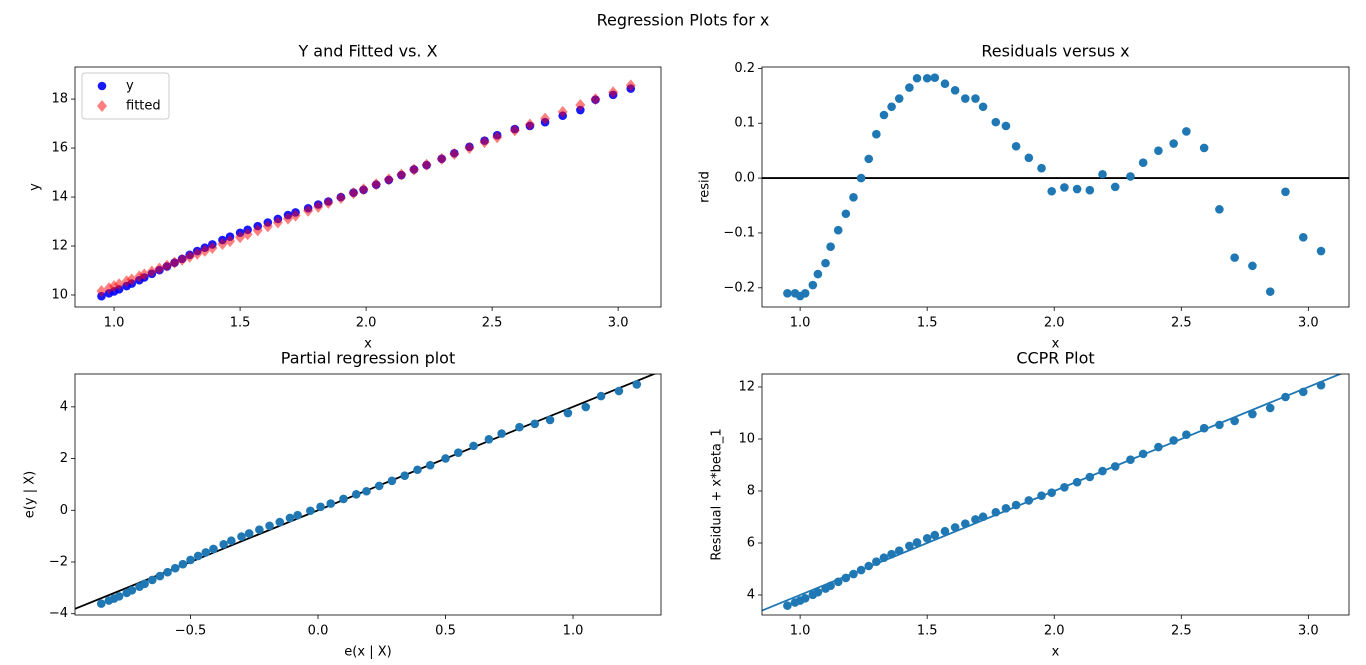 The image size is (1366, 665). What do you see at coordinates (744, 68) in the screenshot?
I see `y-tick-label: 0.2` at bounding box center [744, 68].